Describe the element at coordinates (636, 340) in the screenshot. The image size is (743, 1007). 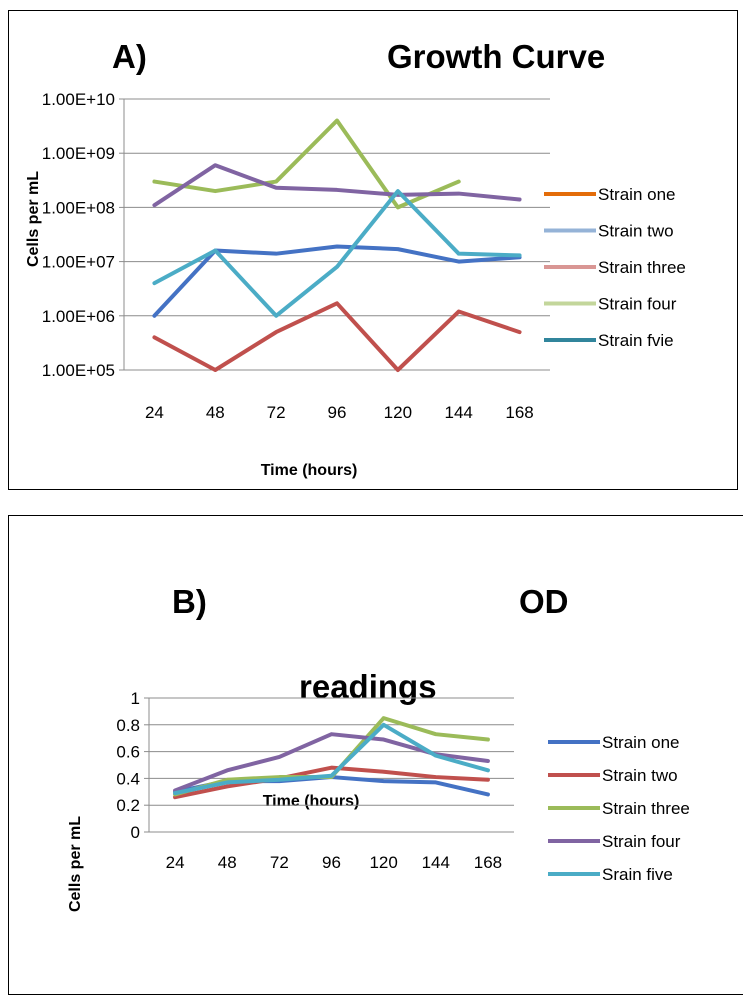
I see `legend-label: Strain fvie` at that location.